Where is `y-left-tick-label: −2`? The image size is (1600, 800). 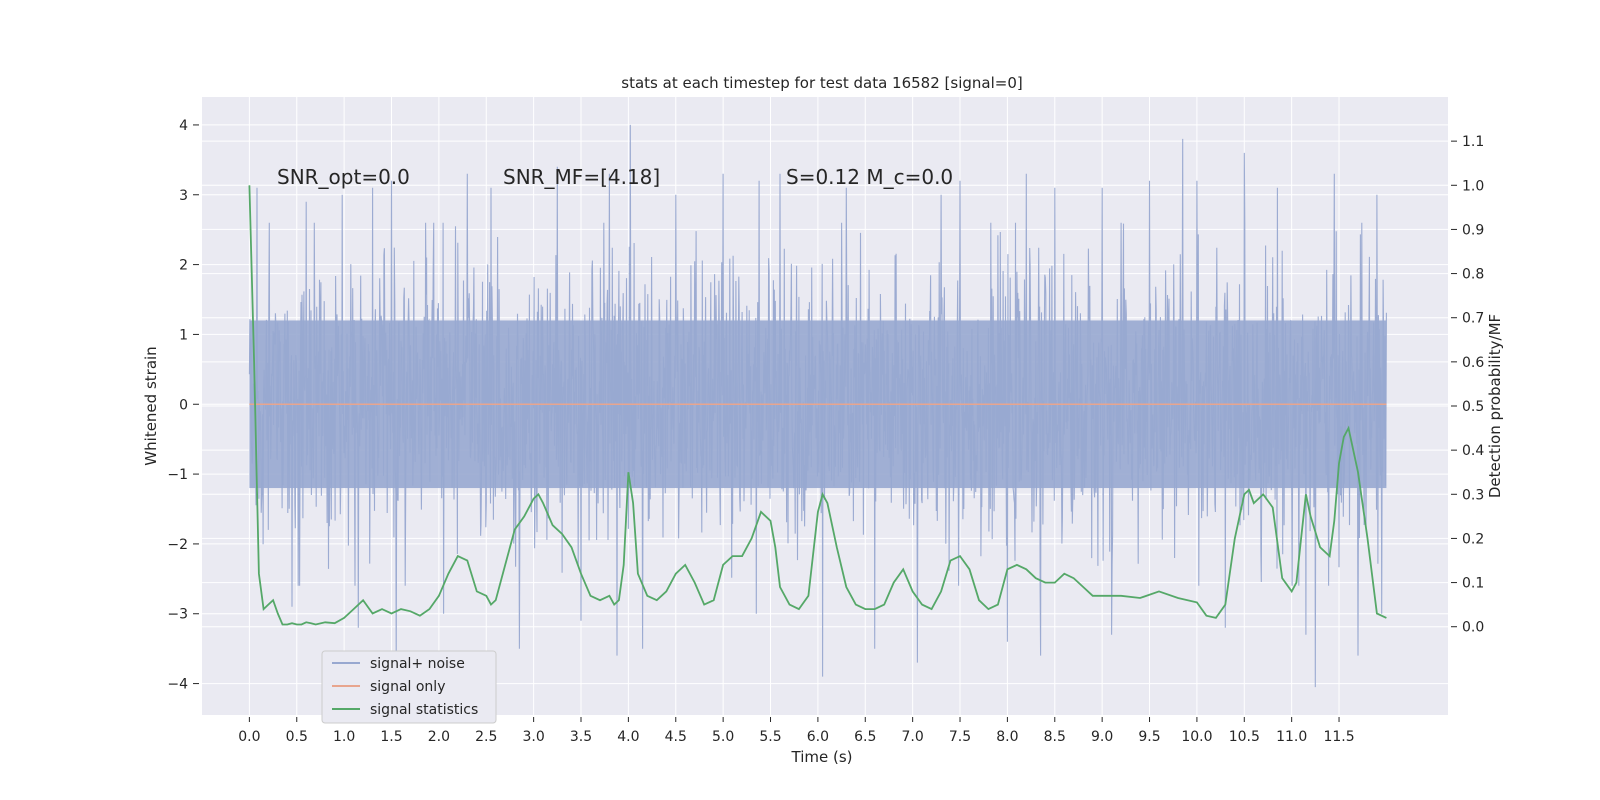
y-left-tick-label: −2 is located at coordinates (177, 545).